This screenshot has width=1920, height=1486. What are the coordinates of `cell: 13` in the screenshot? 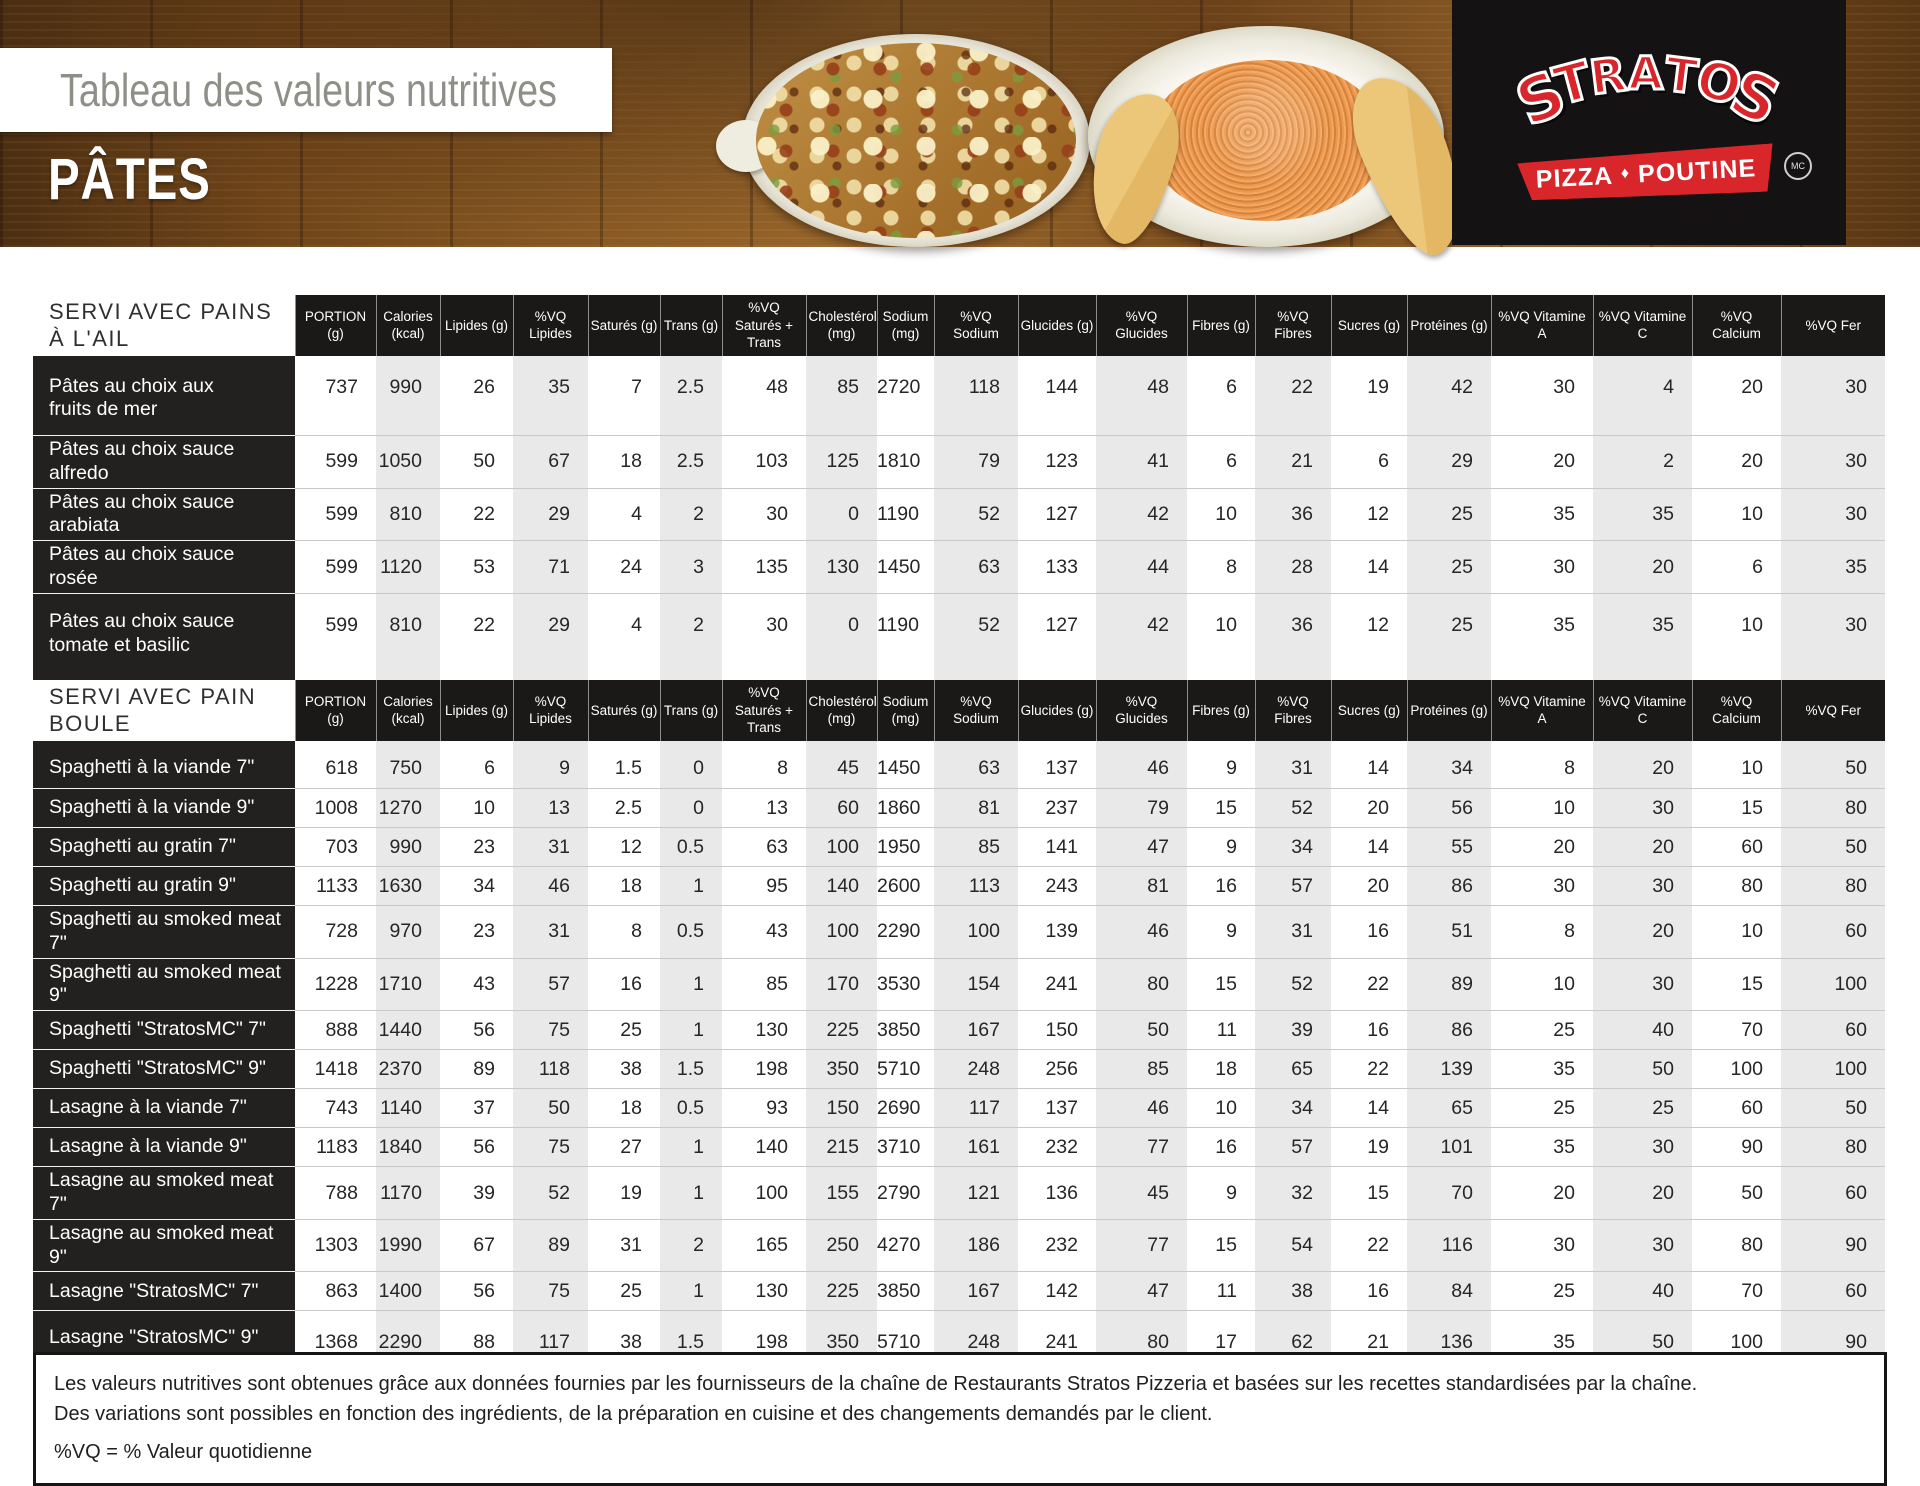 It's located at (764, 808).